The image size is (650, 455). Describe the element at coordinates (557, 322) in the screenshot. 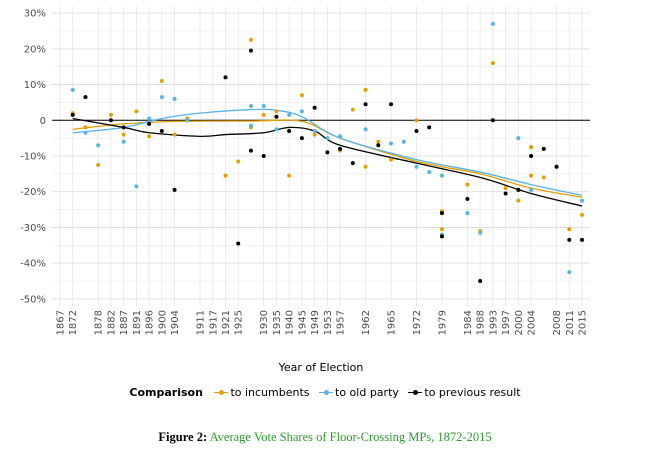

I see `x-tick-label: 2008` at that location.